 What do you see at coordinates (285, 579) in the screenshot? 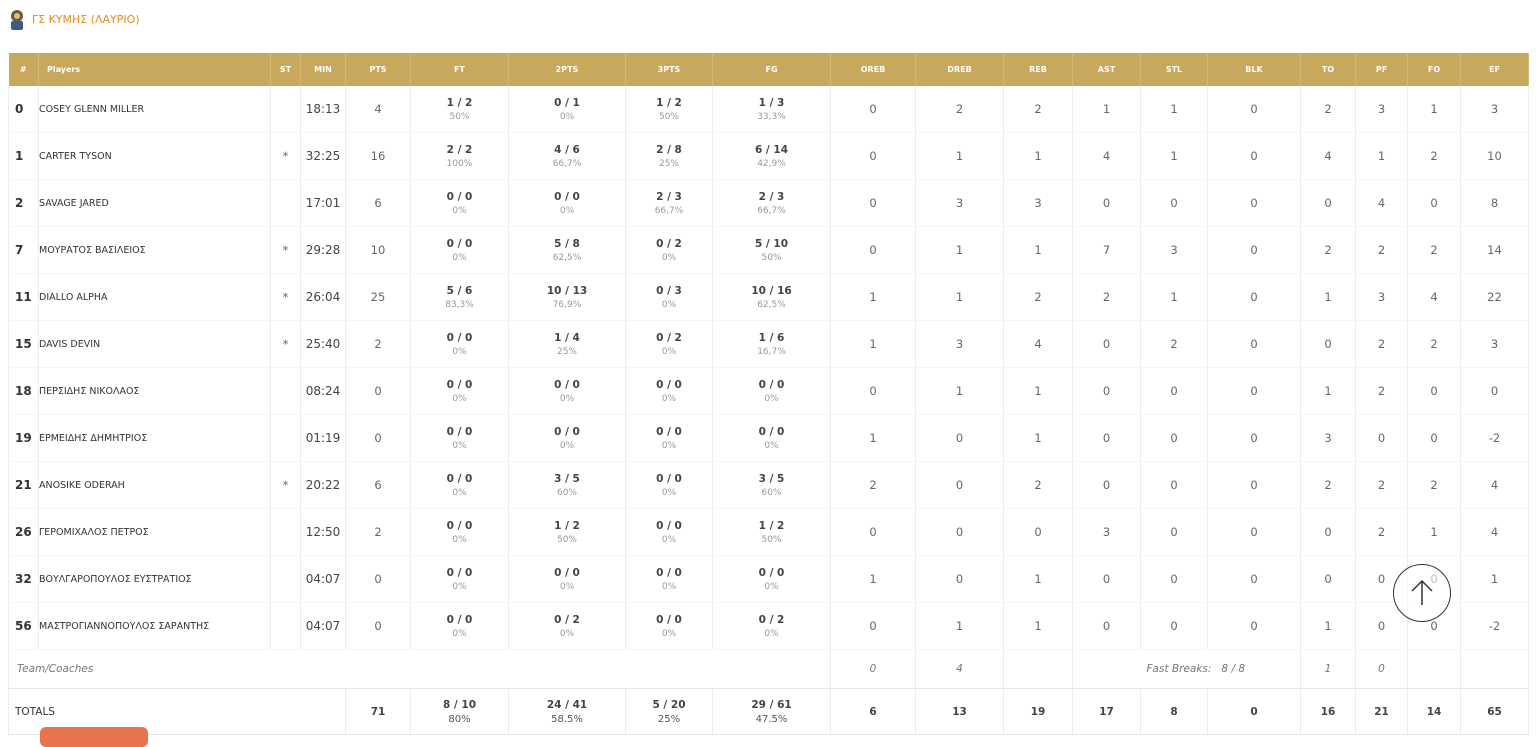
I see `cell` at bounding box center [285, 579].